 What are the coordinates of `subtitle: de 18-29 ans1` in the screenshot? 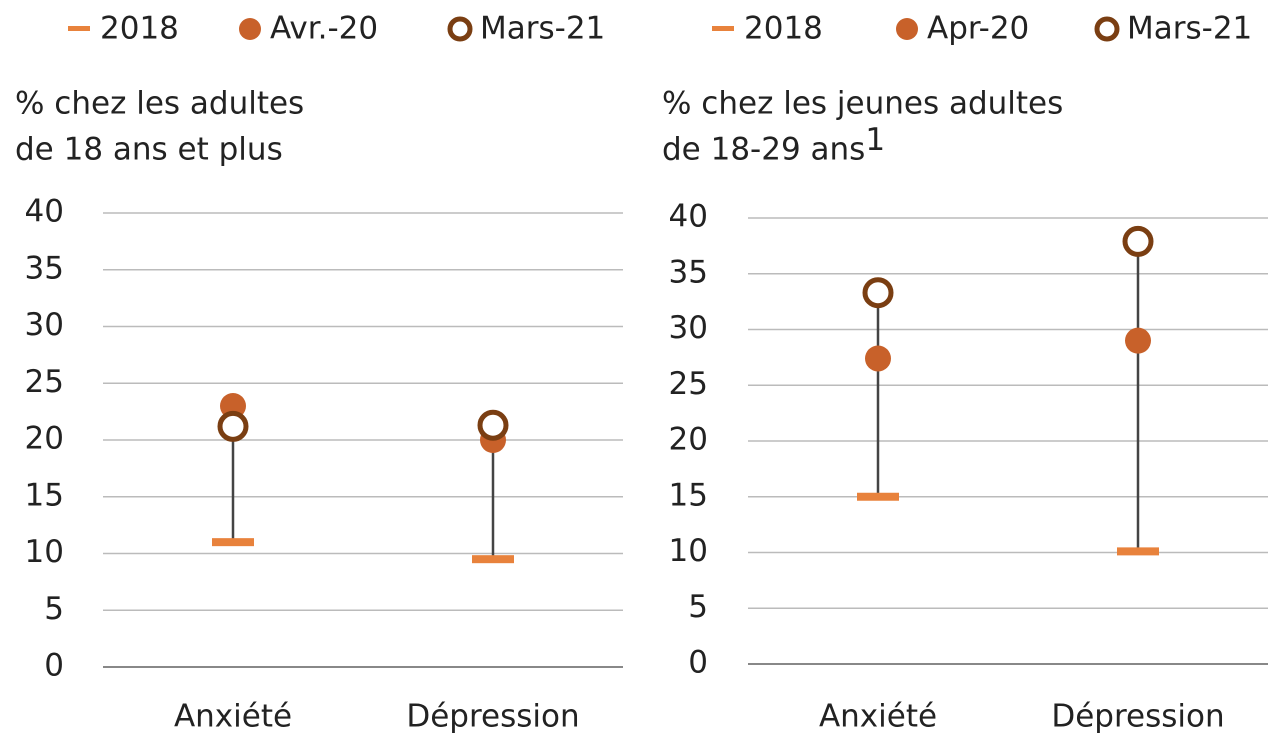 It's located at (773, 145).